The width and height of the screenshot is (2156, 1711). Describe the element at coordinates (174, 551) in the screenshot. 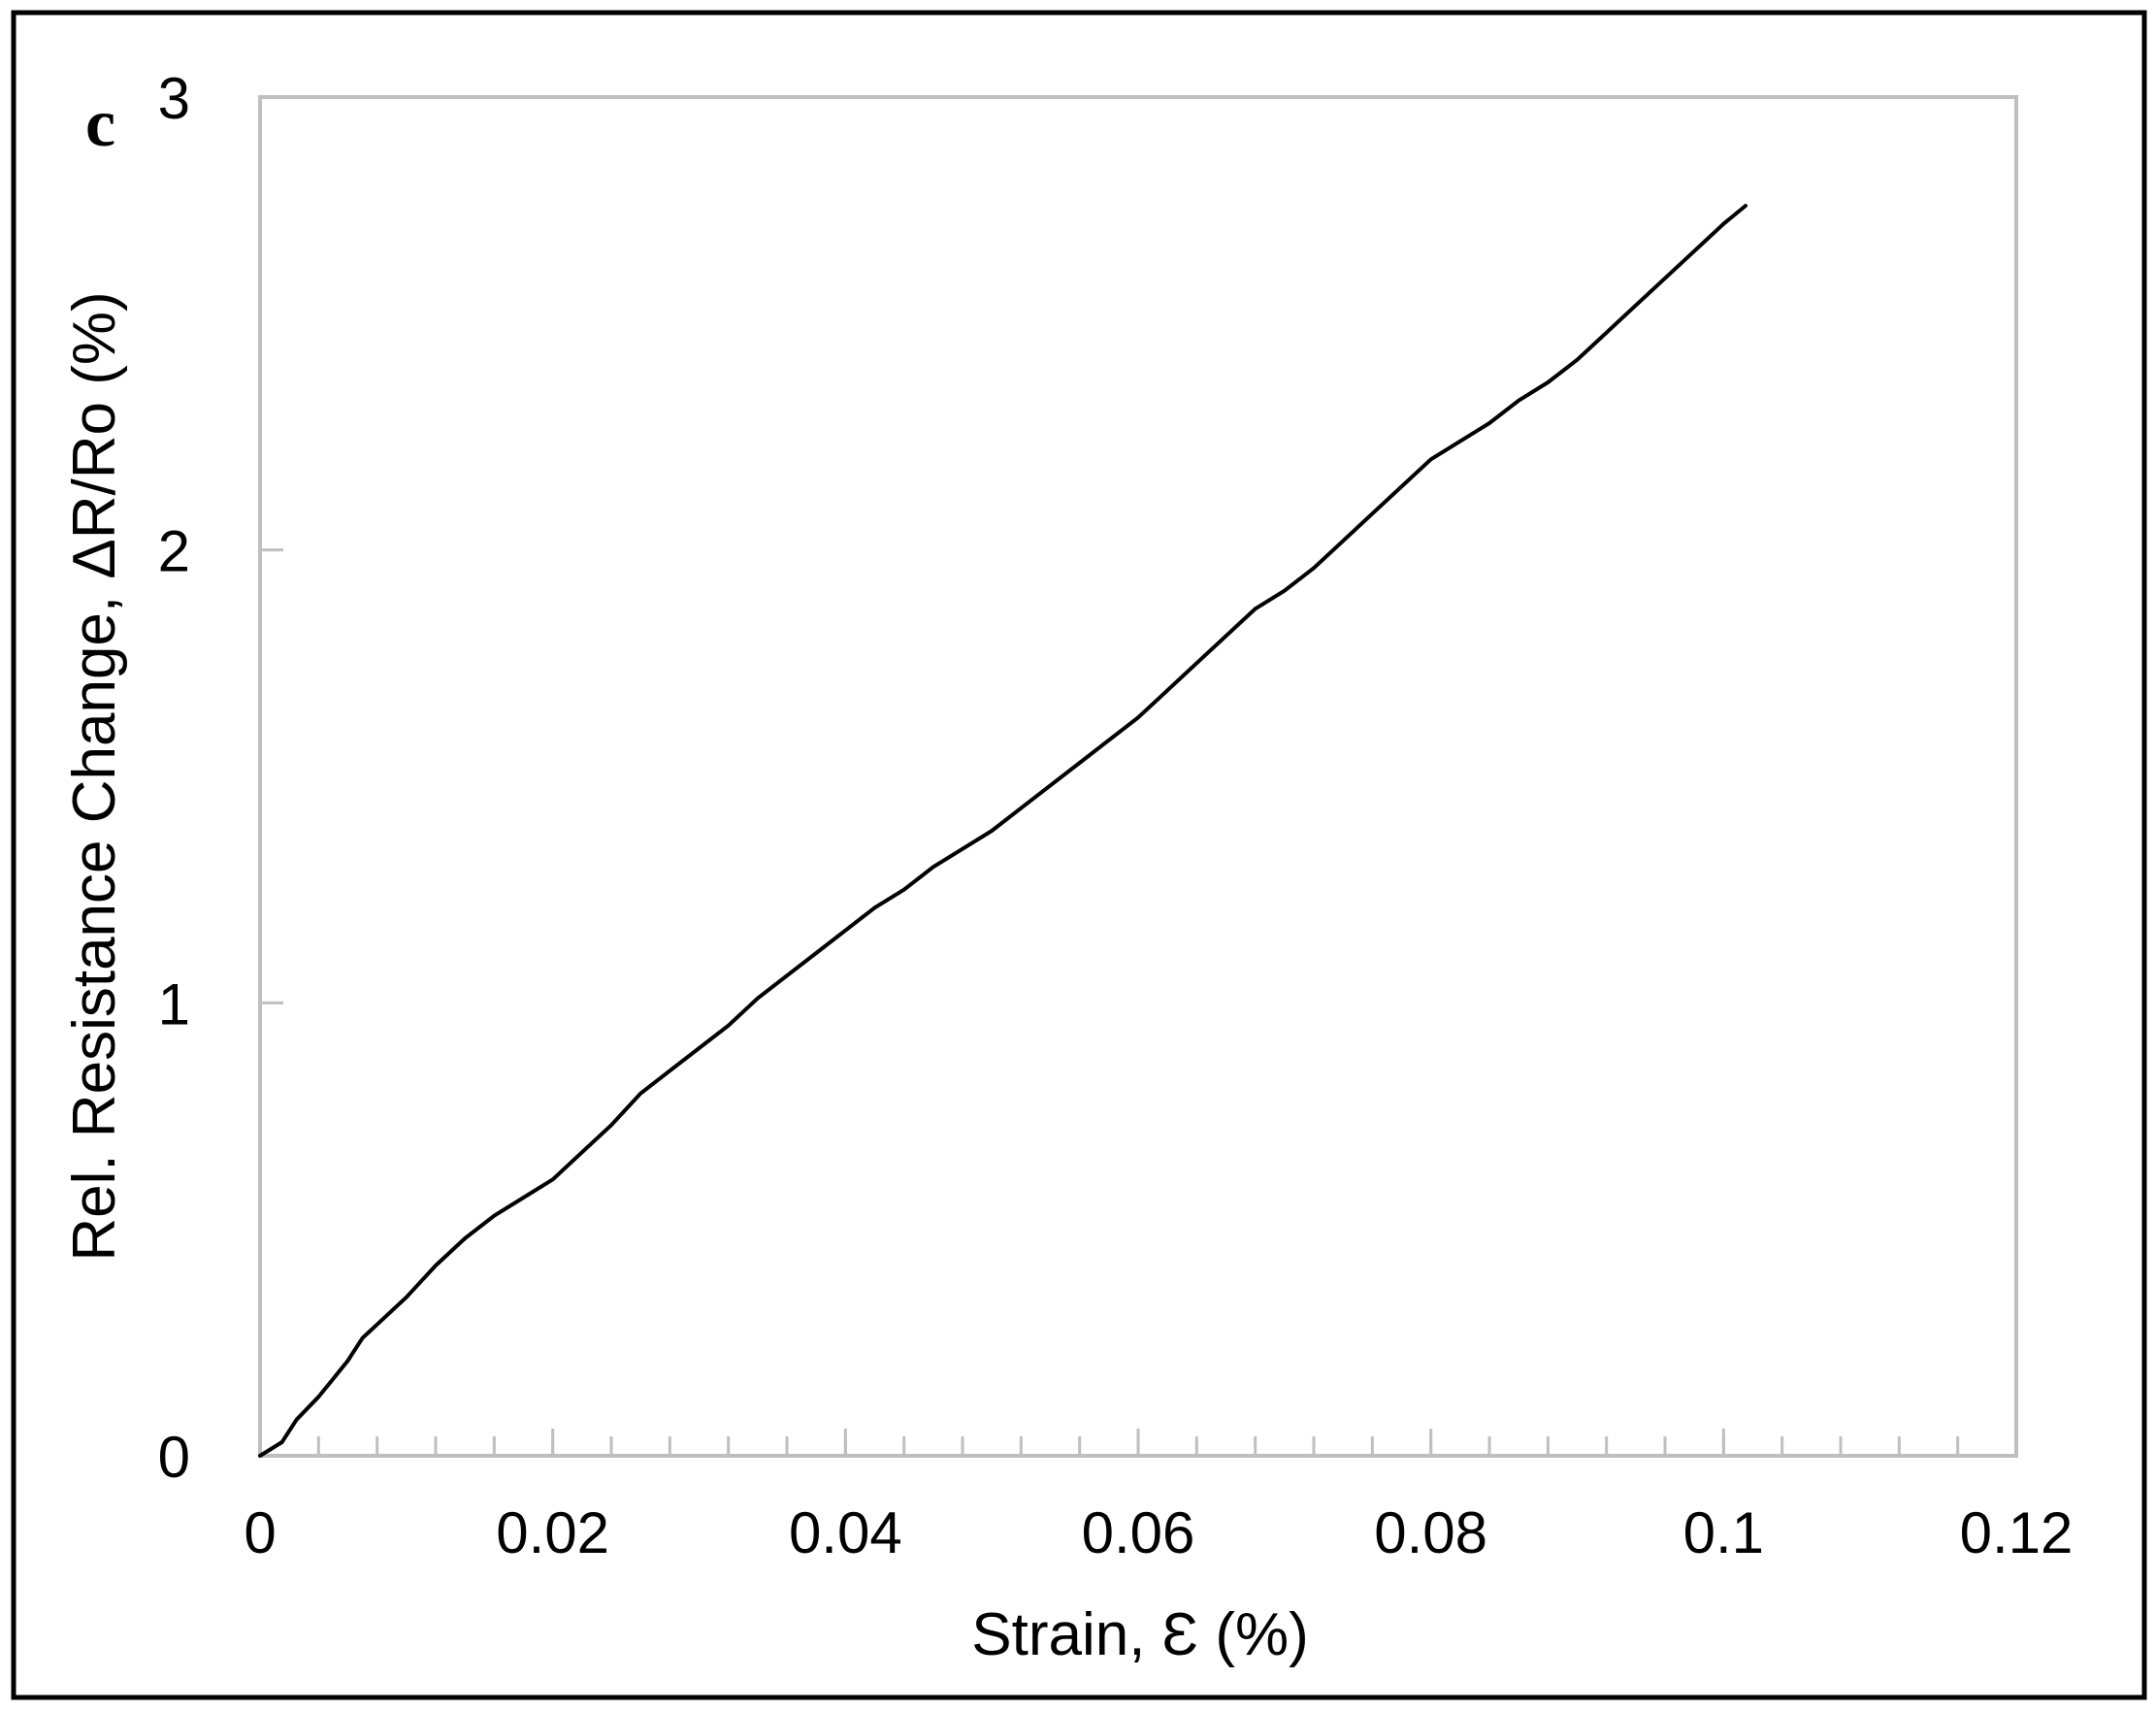

I see `y-tick-label: 2` at that location.